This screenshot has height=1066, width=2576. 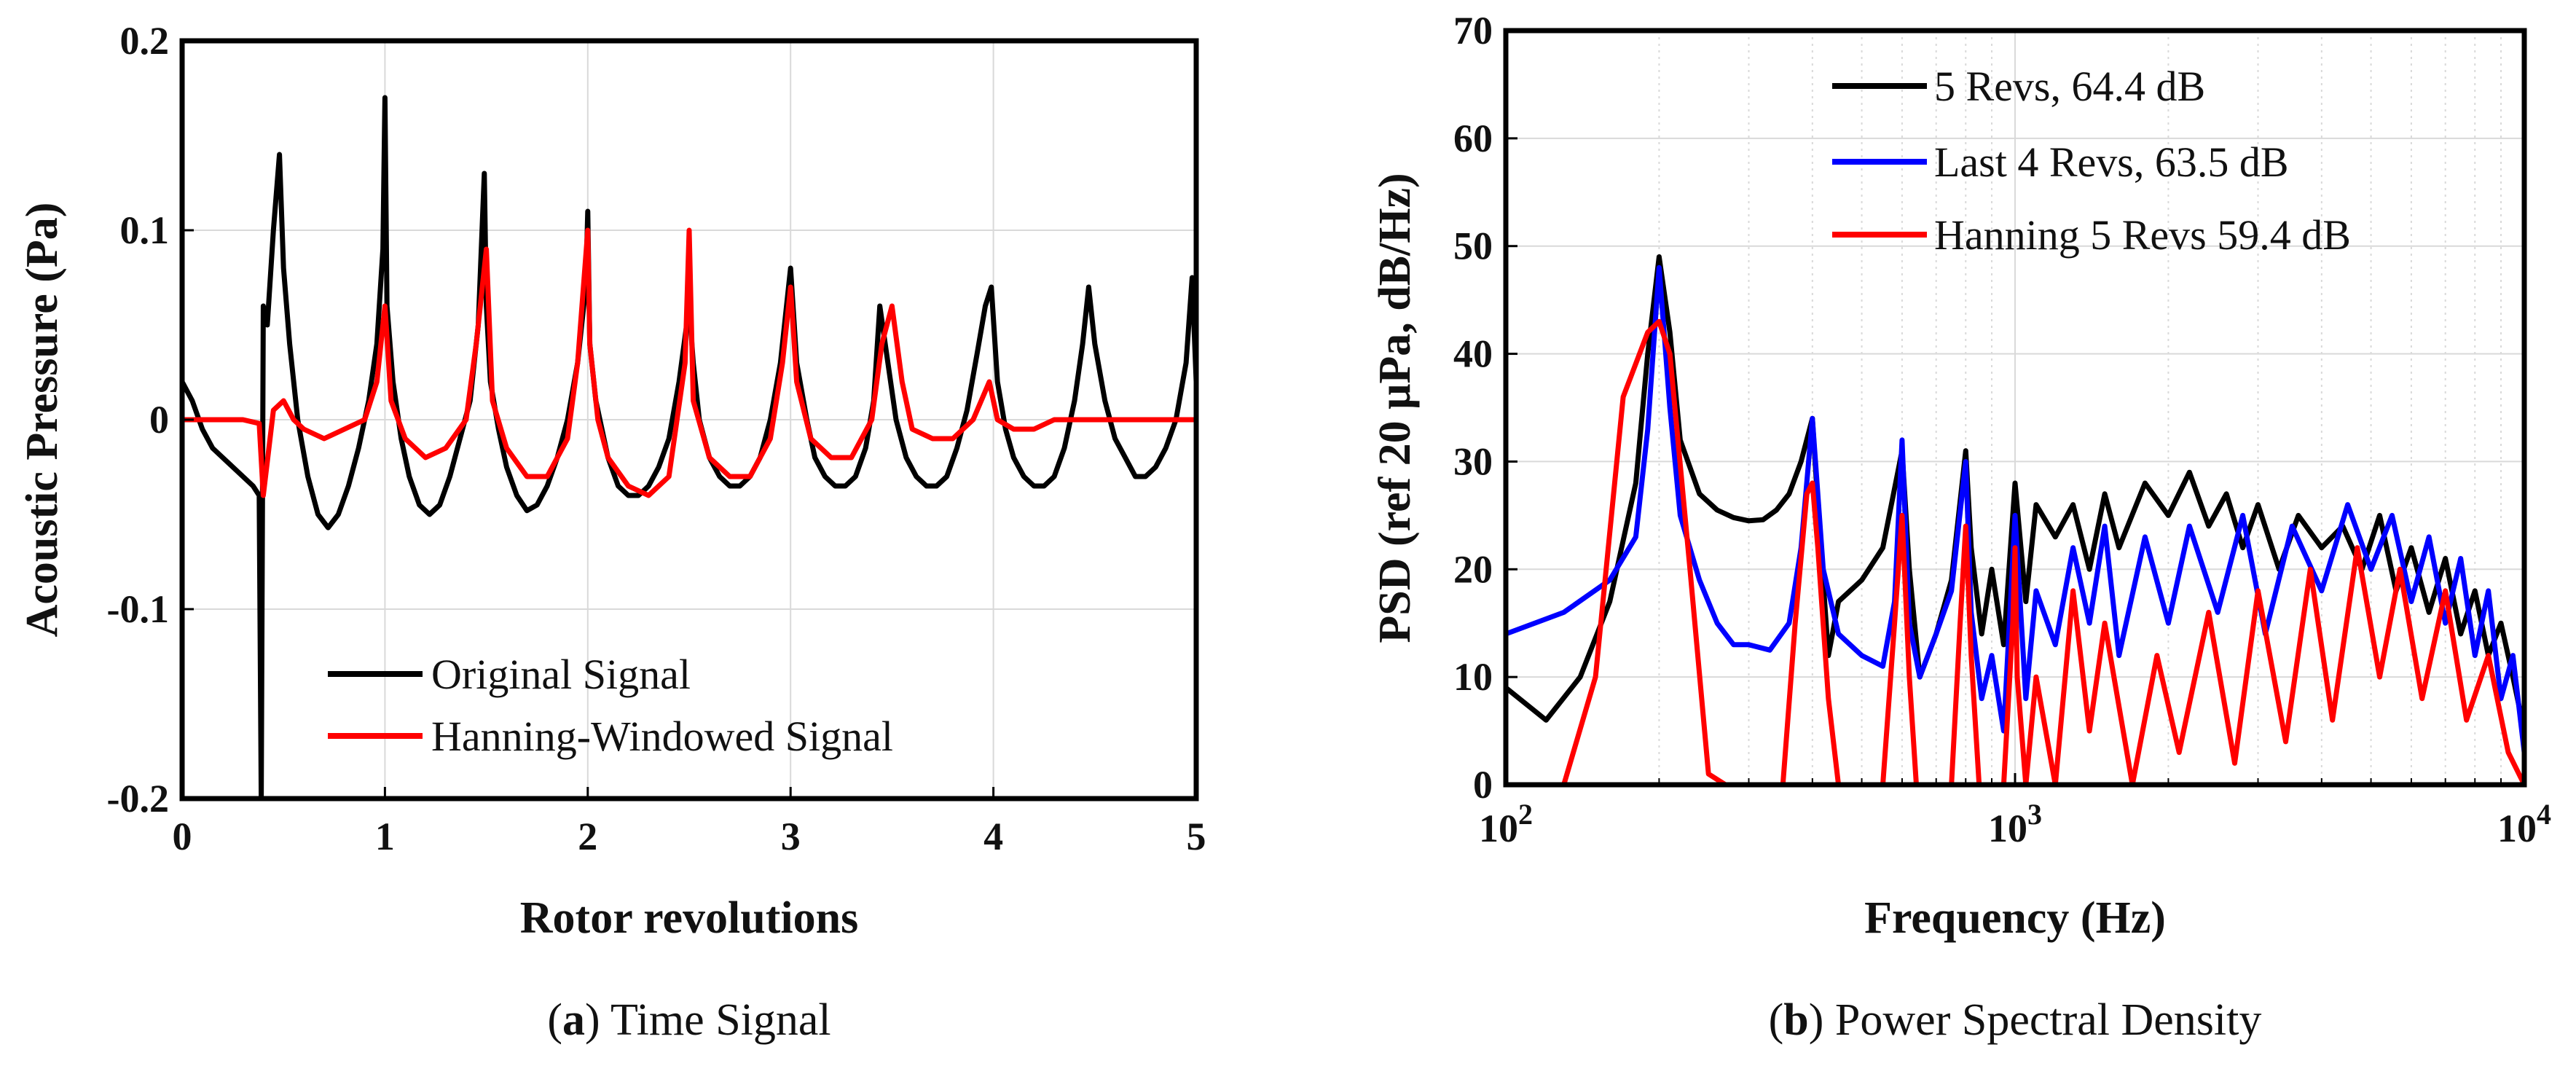 I want to click on legend-label-hanning: Hanning-Windowed Signal, so click(x=662, y=736).